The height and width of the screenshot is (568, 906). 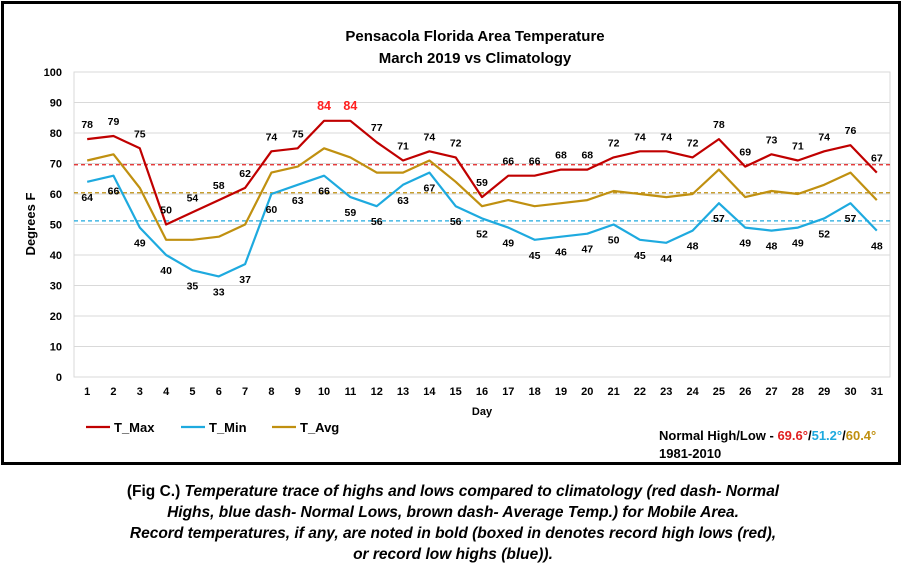 What do you see at coordinates (474, 36) in the screenshot?
I see `chart-title: Pensacola Florida Area Temperature` at bounding box center [474, 36].